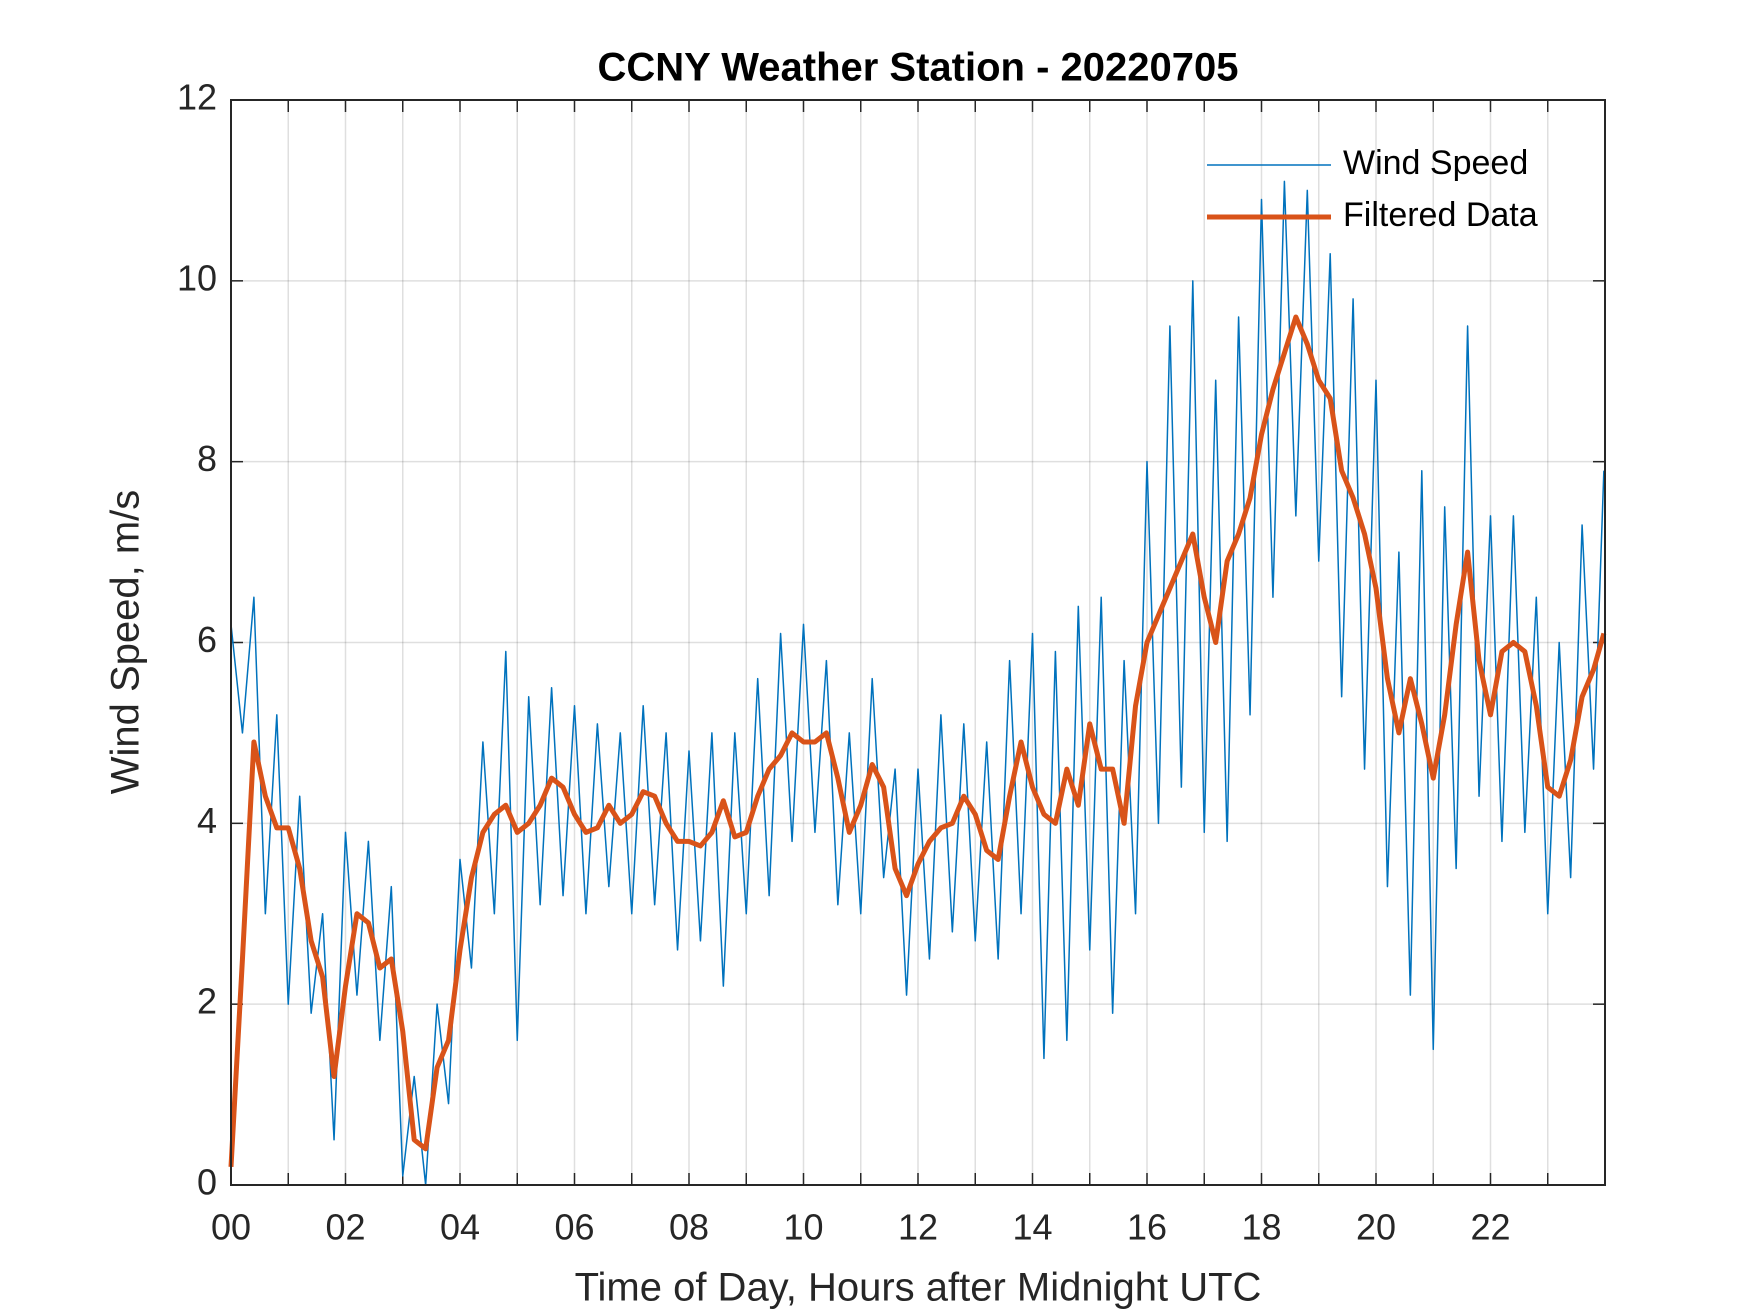  What do you see at coordinates (1261, 1227) in the screenshot?
I see `x-tick-label: 18` at bounding box center [1261, 1227].